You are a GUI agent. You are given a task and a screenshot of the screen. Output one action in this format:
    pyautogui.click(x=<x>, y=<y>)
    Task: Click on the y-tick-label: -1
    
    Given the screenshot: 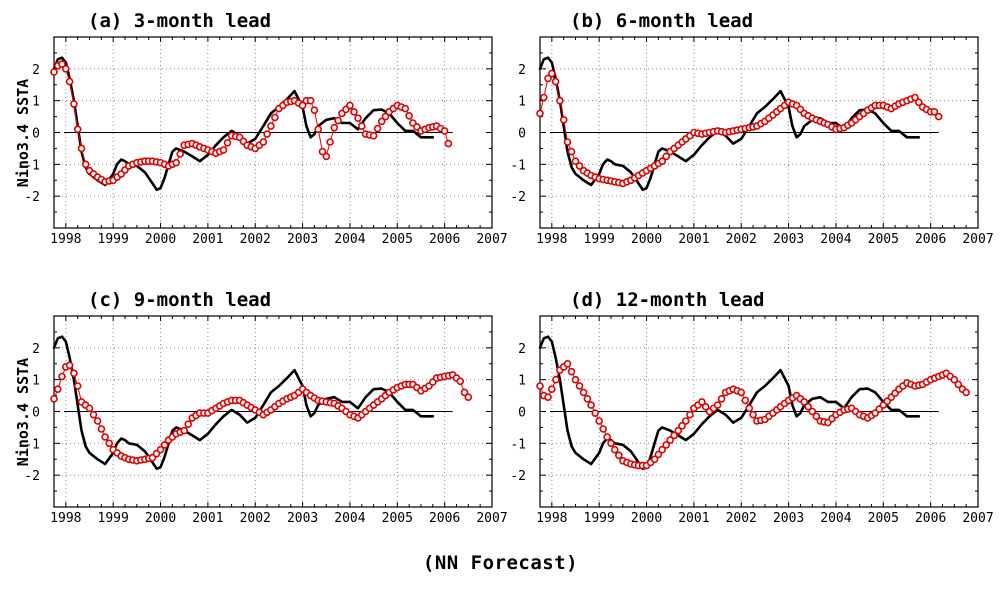 What is the action you would take?
    pyautogui.click(x=32, y=165)
    